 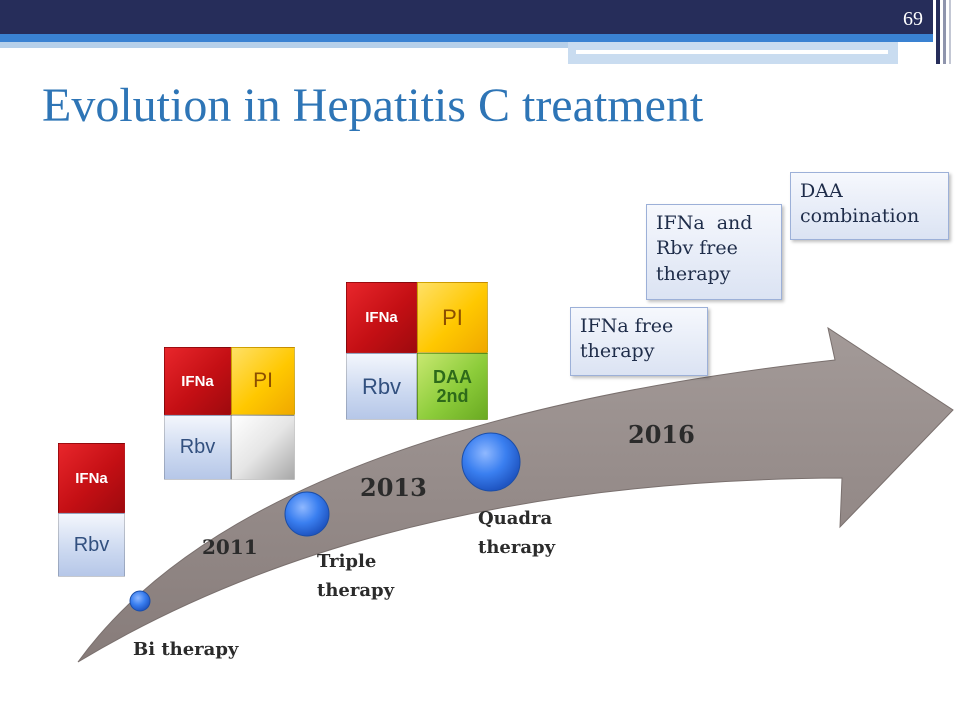 I want to click on quadra-rbv-tile: Rbv, so click(x=381, y=386).